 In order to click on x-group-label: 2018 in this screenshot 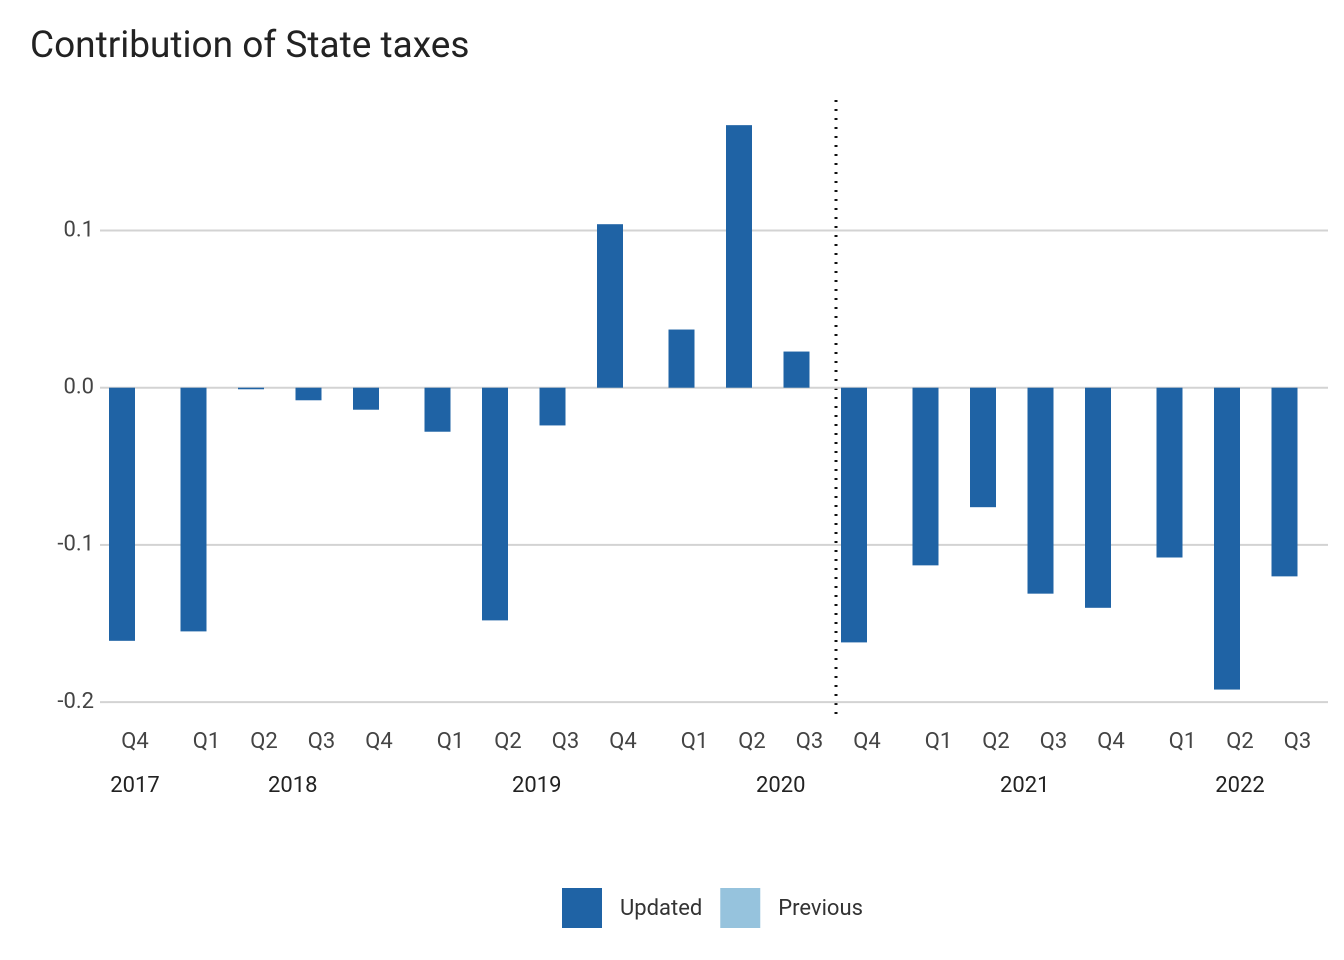, I will do `click(292, 785)`.